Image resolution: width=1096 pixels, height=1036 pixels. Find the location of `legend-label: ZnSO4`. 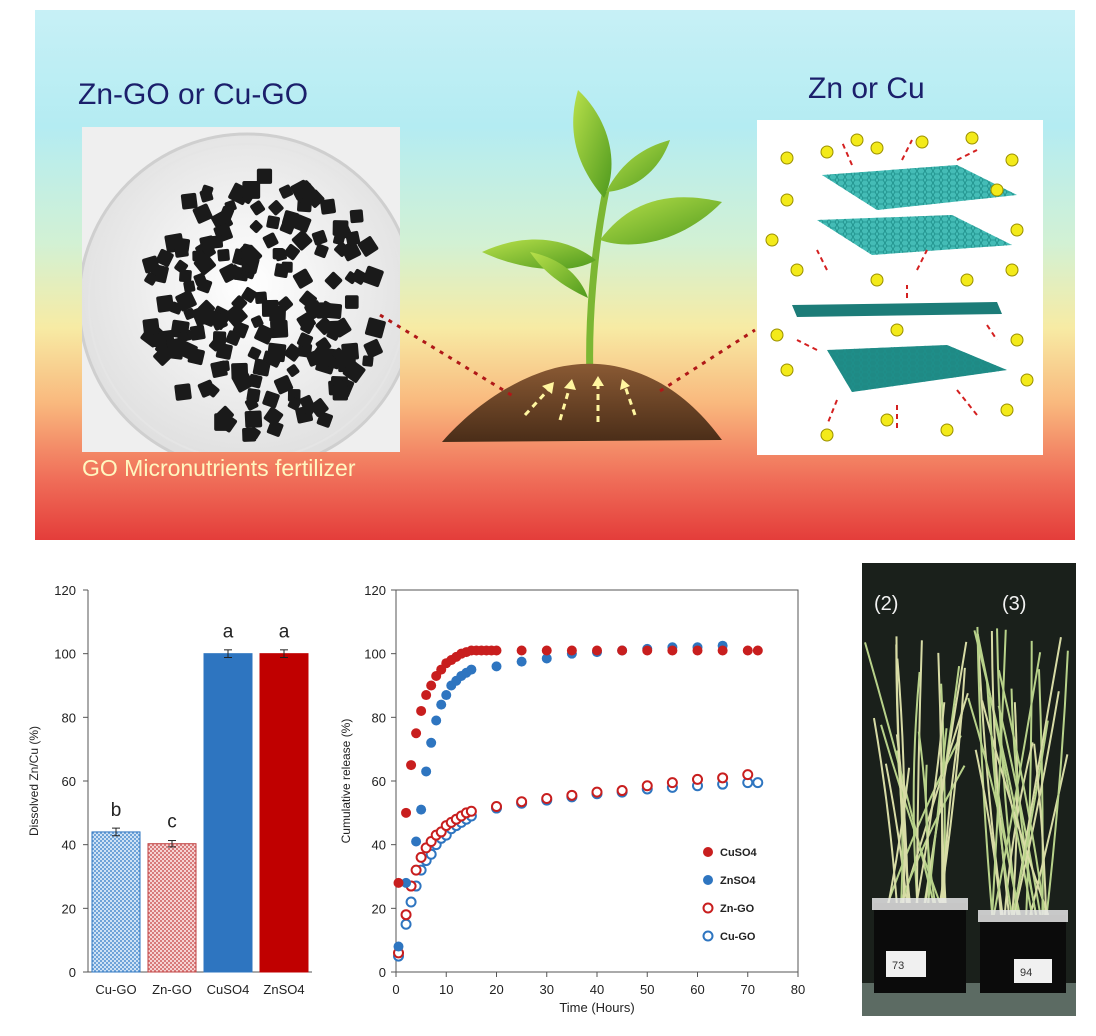

legend-label: ZnSO4 is located at coordinates (738, 881).